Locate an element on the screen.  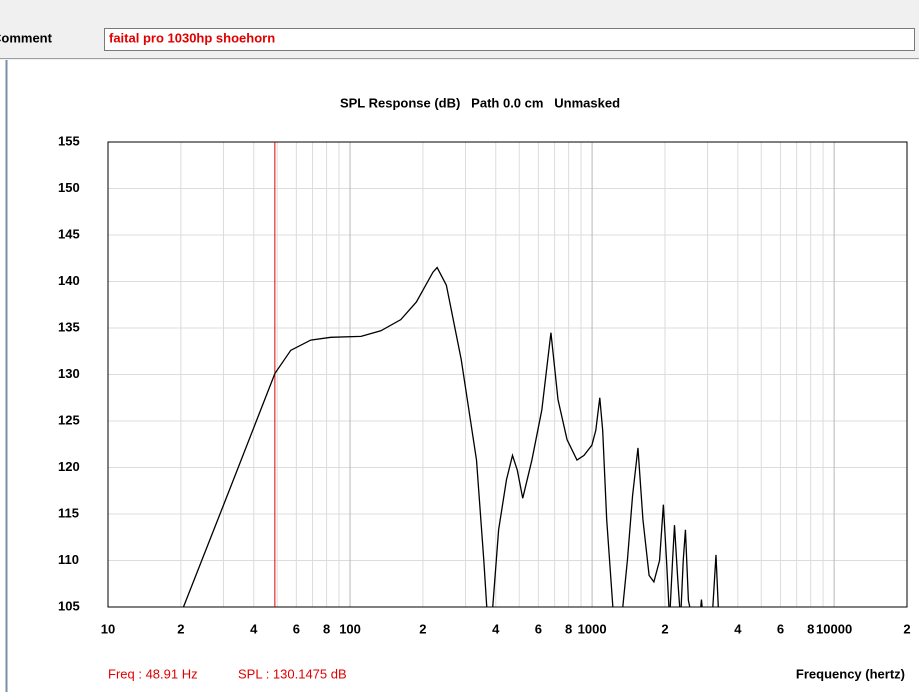
y-tick-label: 140 is located at coordinates (69, 280).